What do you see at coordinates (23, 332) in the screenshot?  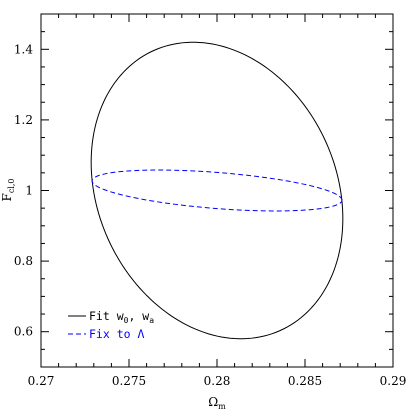 I see `y-tick-label: 0.6` at bounding box center [23, 332].